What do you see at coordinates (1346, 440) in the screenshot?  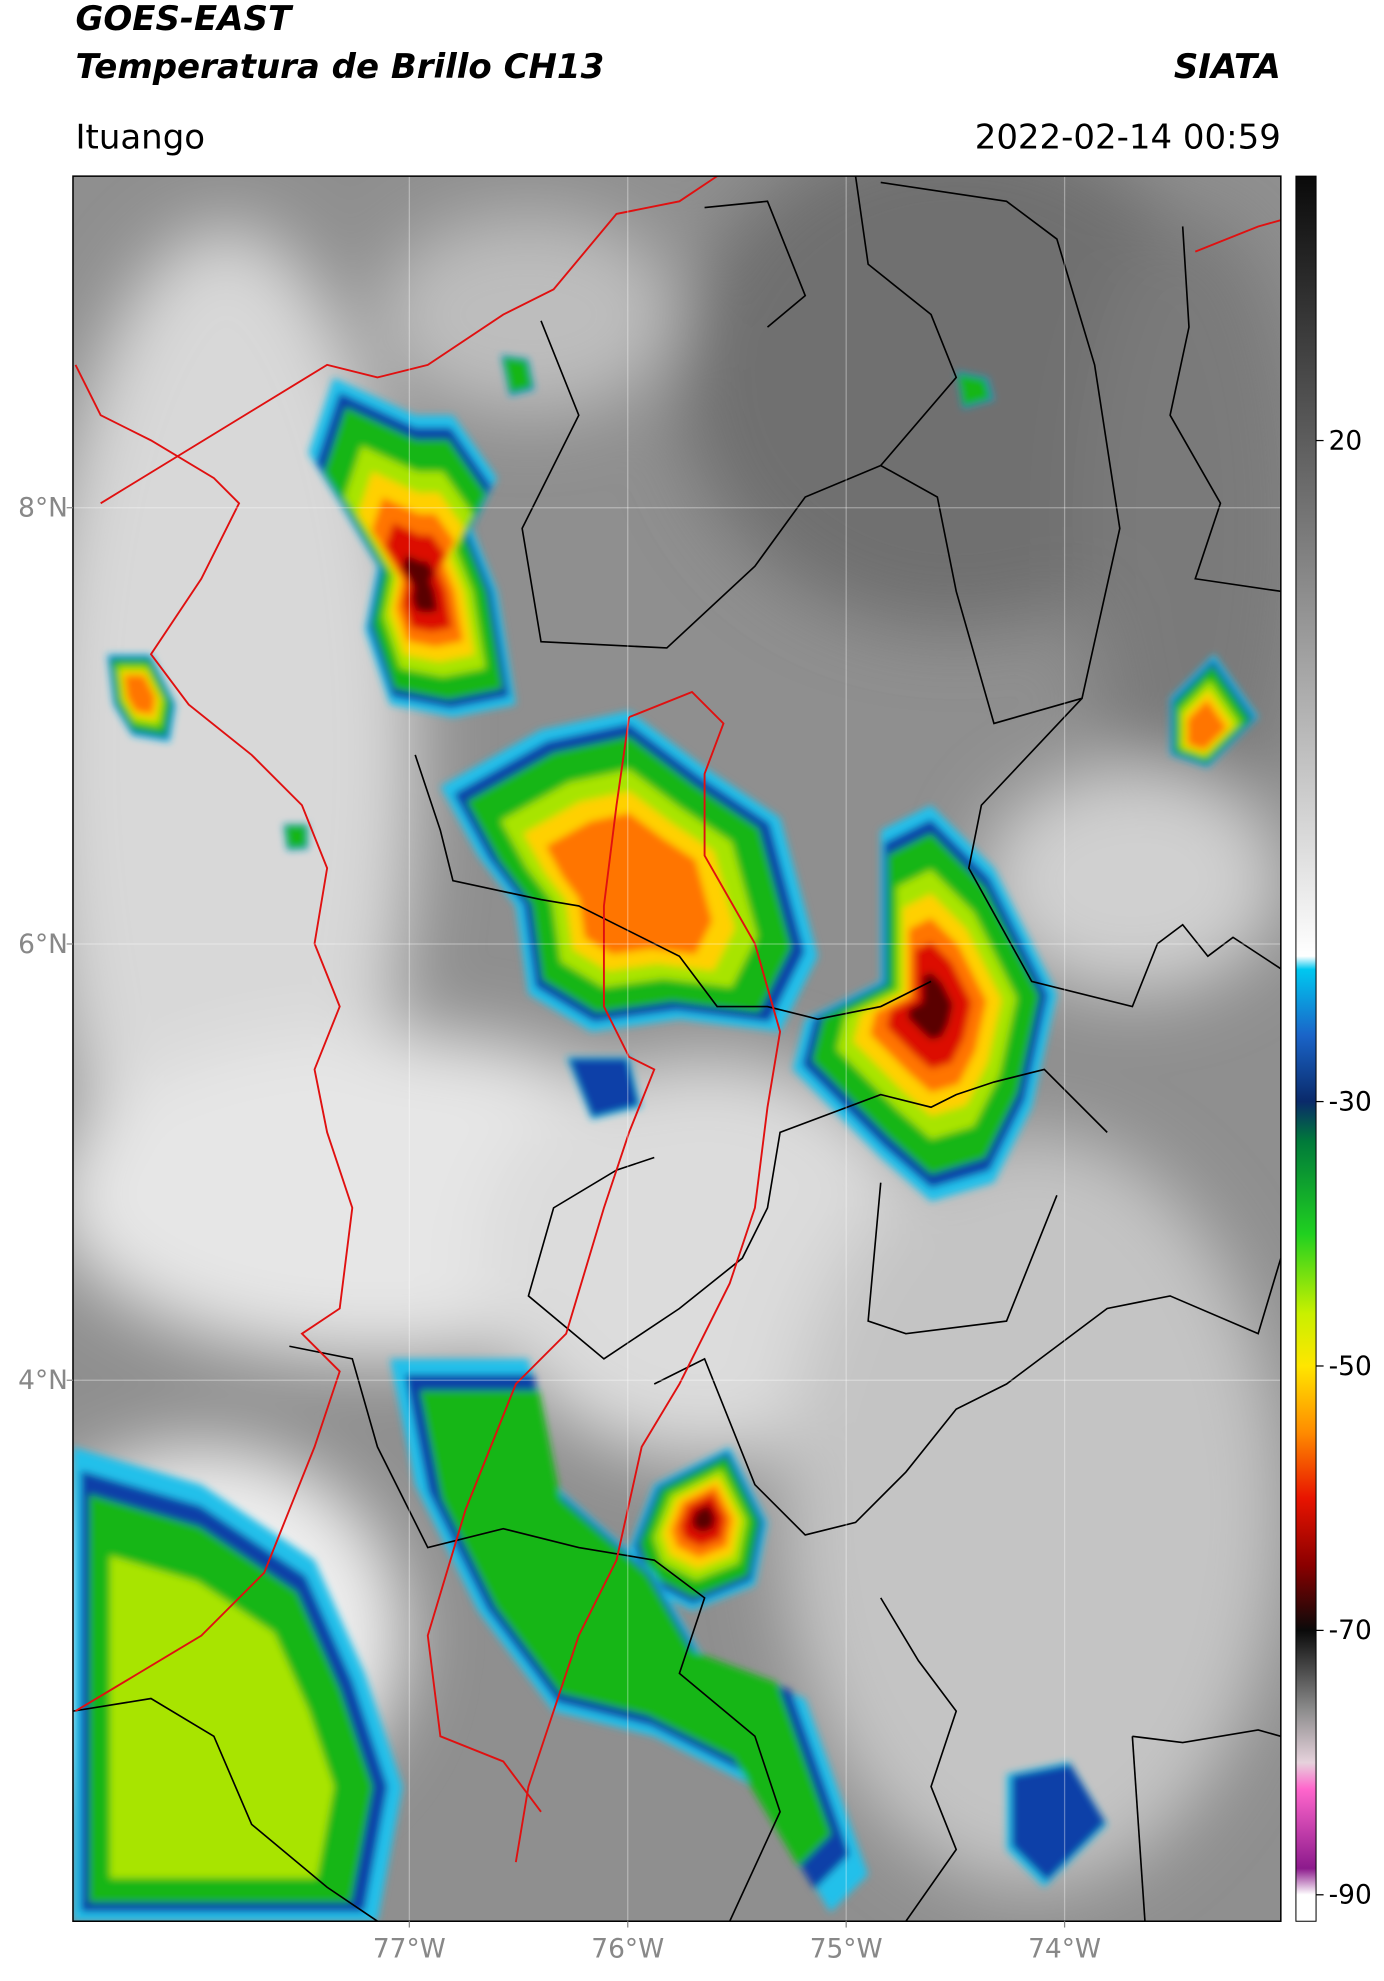 I see `colorbar-tick-label: 20` at bounding box center [1346, 440].